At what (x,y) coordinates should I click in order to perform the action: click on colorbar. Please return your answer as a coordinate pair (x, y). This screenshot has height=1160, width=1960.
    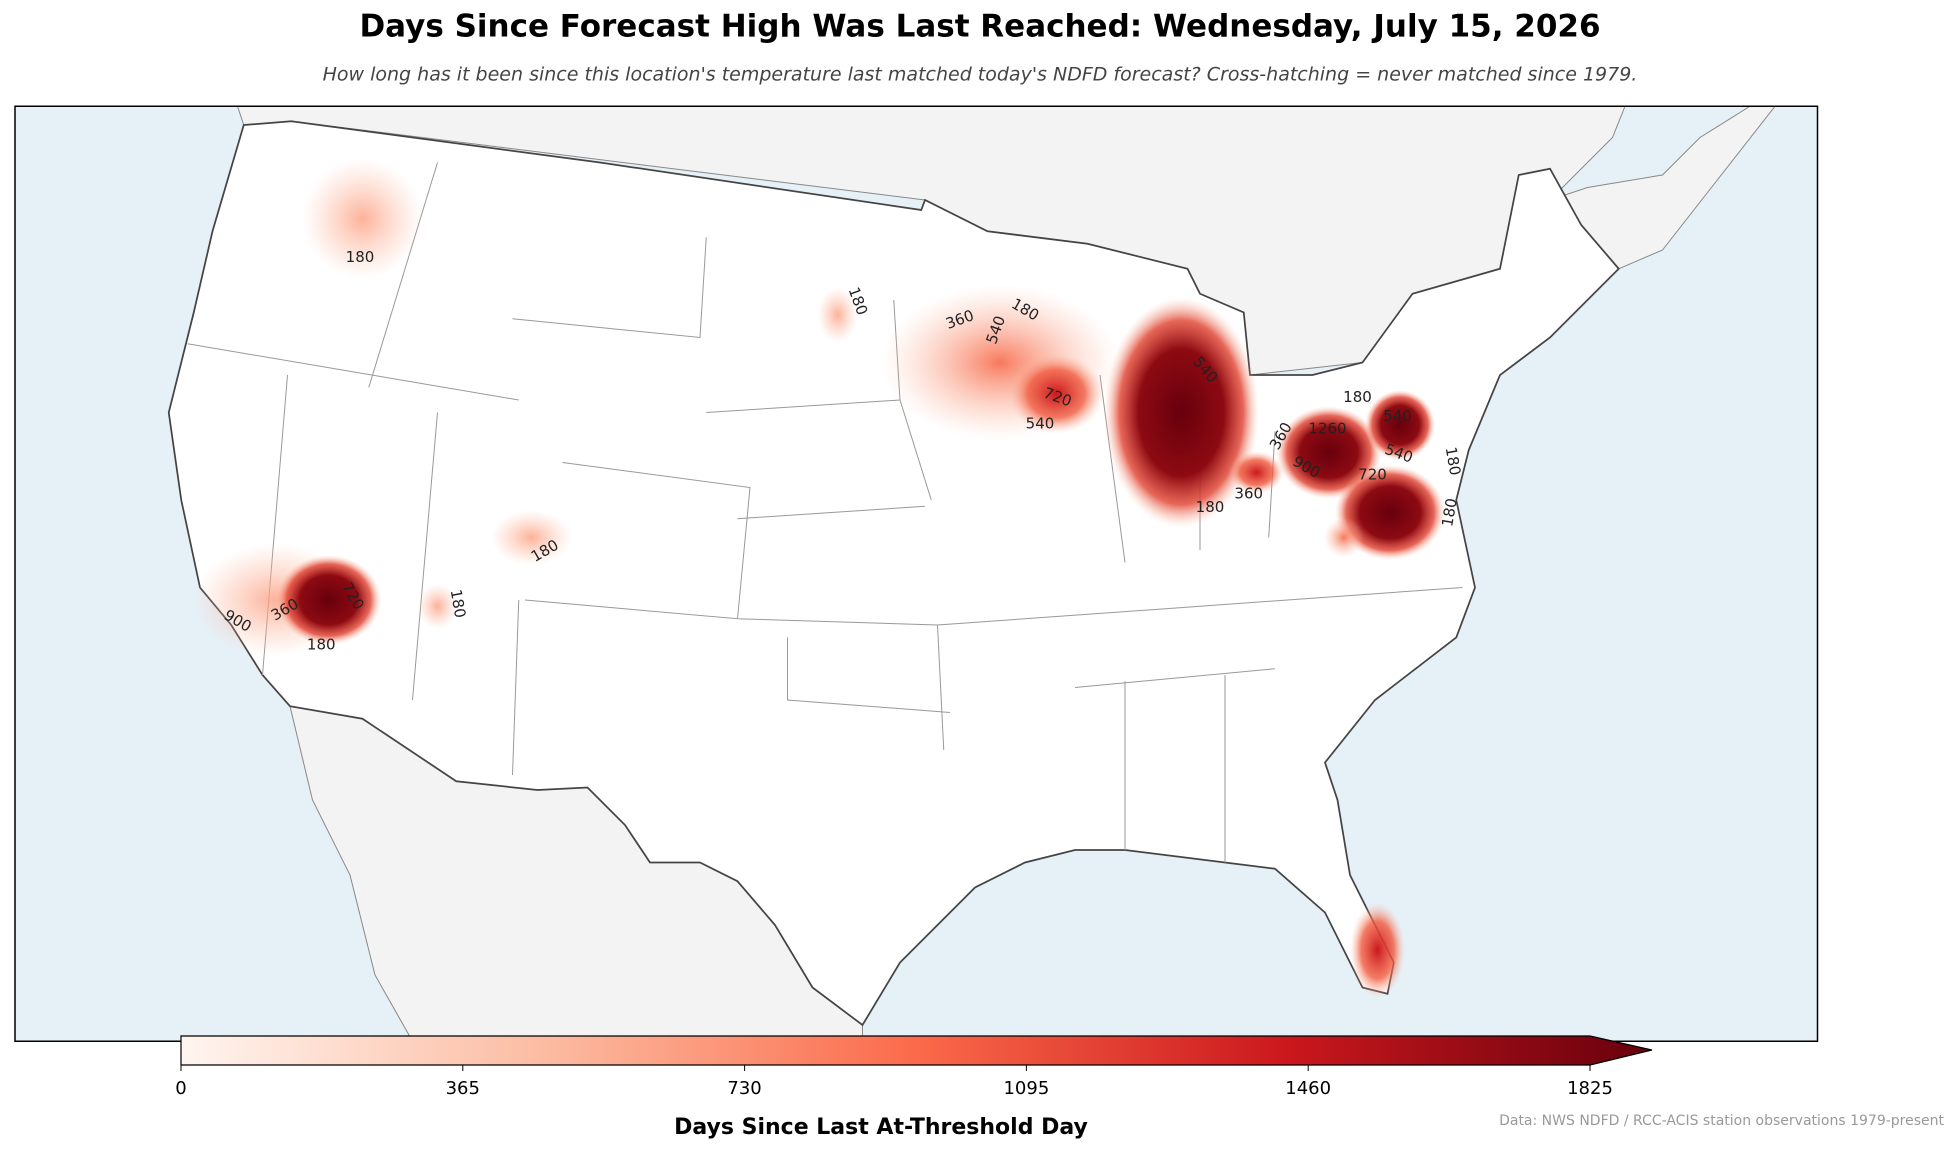
    Looking at the image, I should click on (916, 1053).